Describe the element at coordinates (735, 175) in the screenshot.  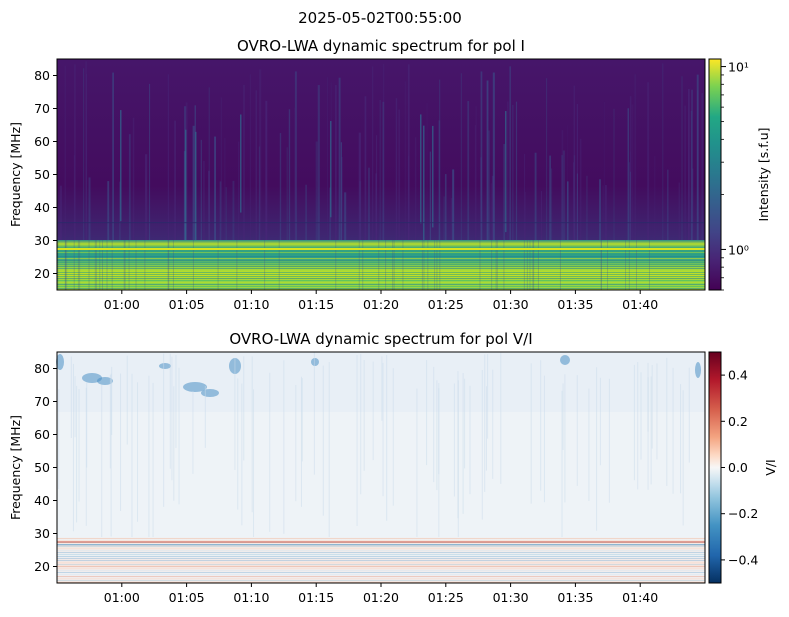
I see `panel-i-colorbar-ticks: 10⁰ 10¹` at that location.